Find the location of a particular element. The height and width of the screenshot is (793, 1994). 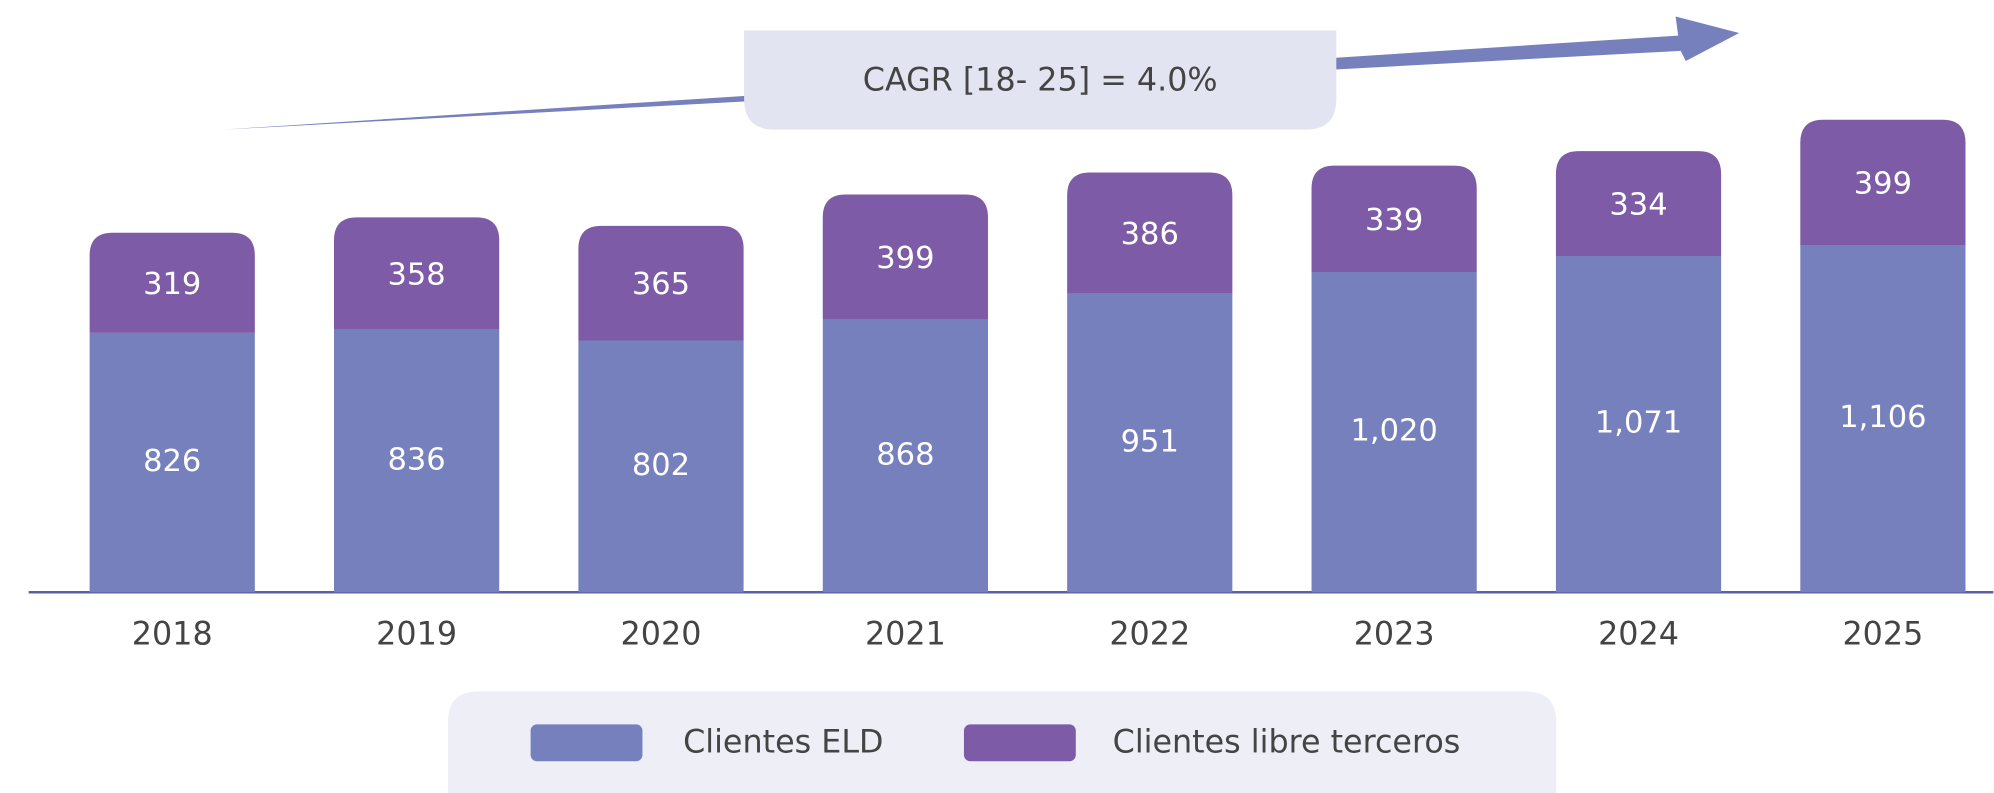

value-label: 826 is located at coordinates (172, 461).